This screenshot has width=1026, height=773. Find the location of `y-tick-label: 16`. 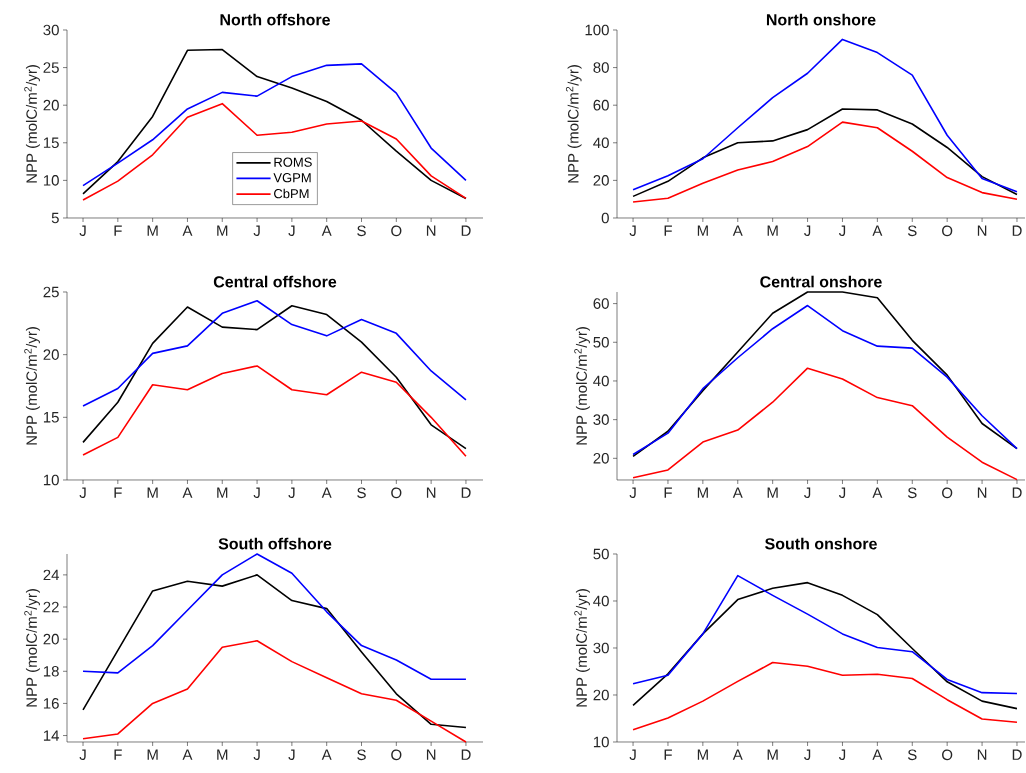

y-tick-label: 16 is located at coordinates (51, 703).